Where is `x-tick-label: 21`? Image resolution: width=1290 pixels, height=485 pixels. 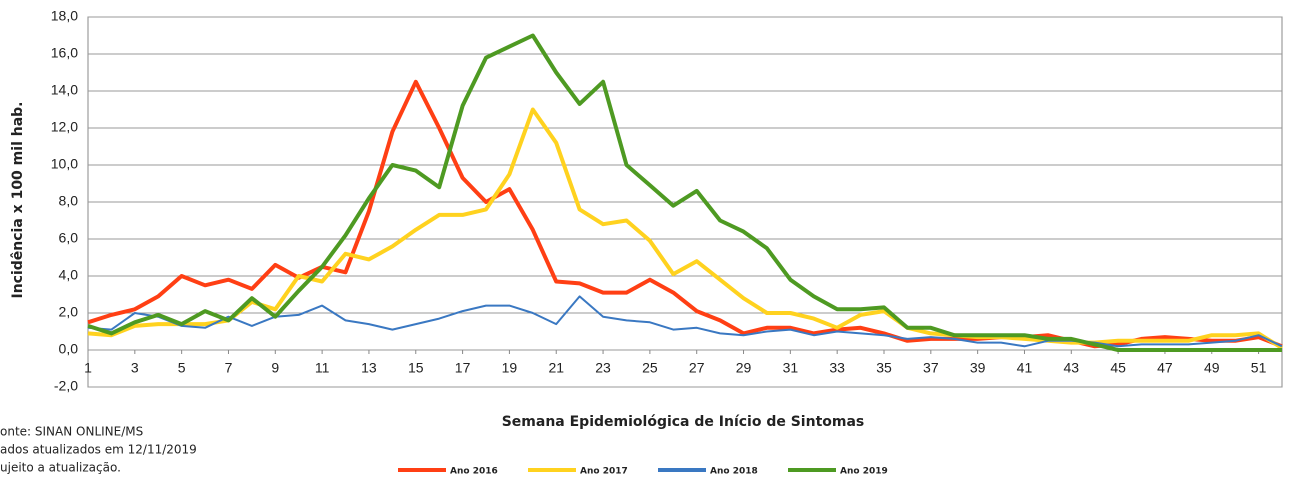 x-tick-label: 21 is located at coordinates (556, 368).